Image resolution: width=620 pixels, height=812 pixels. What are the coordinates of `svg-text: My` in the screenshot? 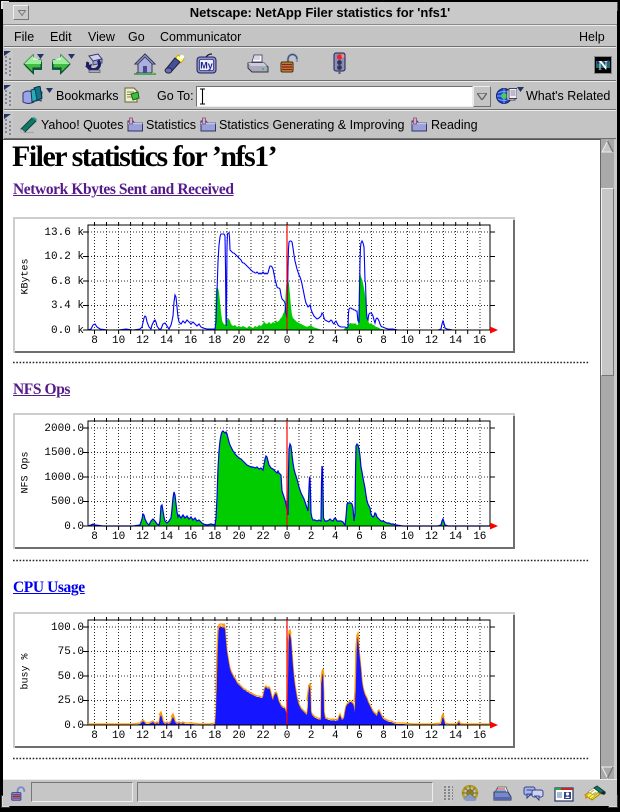 It's located at (206, 66).